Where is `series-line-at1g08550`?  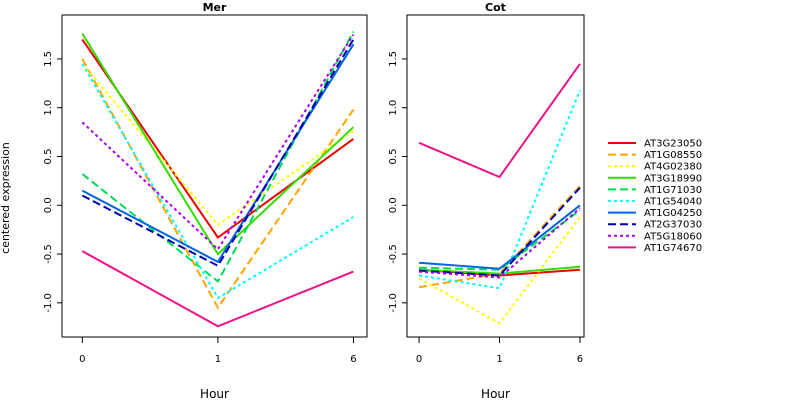
series-line-at1g08550 is located at coordinates (499, 237).